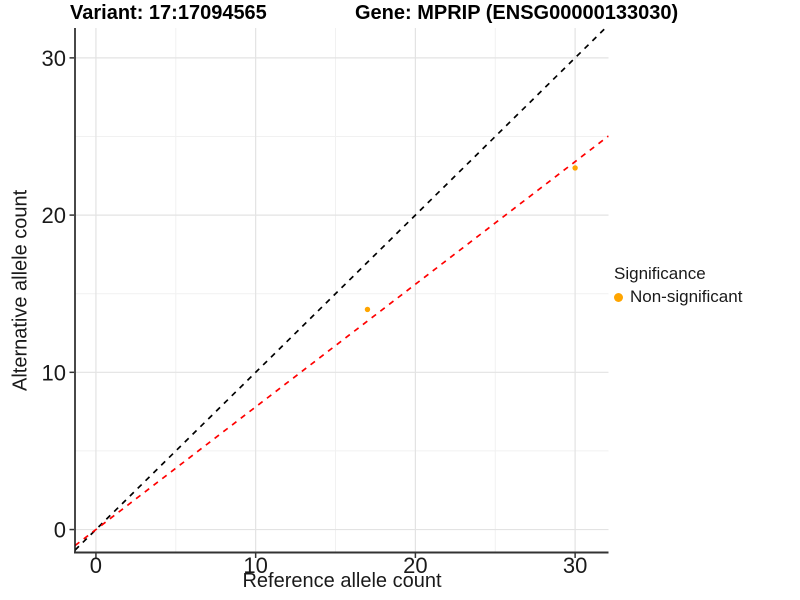 The image size is (800, 600). Describe the element at coordinates (168, 13) in the screenshot. I see `variant-title: Variant: 17:17094565` at that location.